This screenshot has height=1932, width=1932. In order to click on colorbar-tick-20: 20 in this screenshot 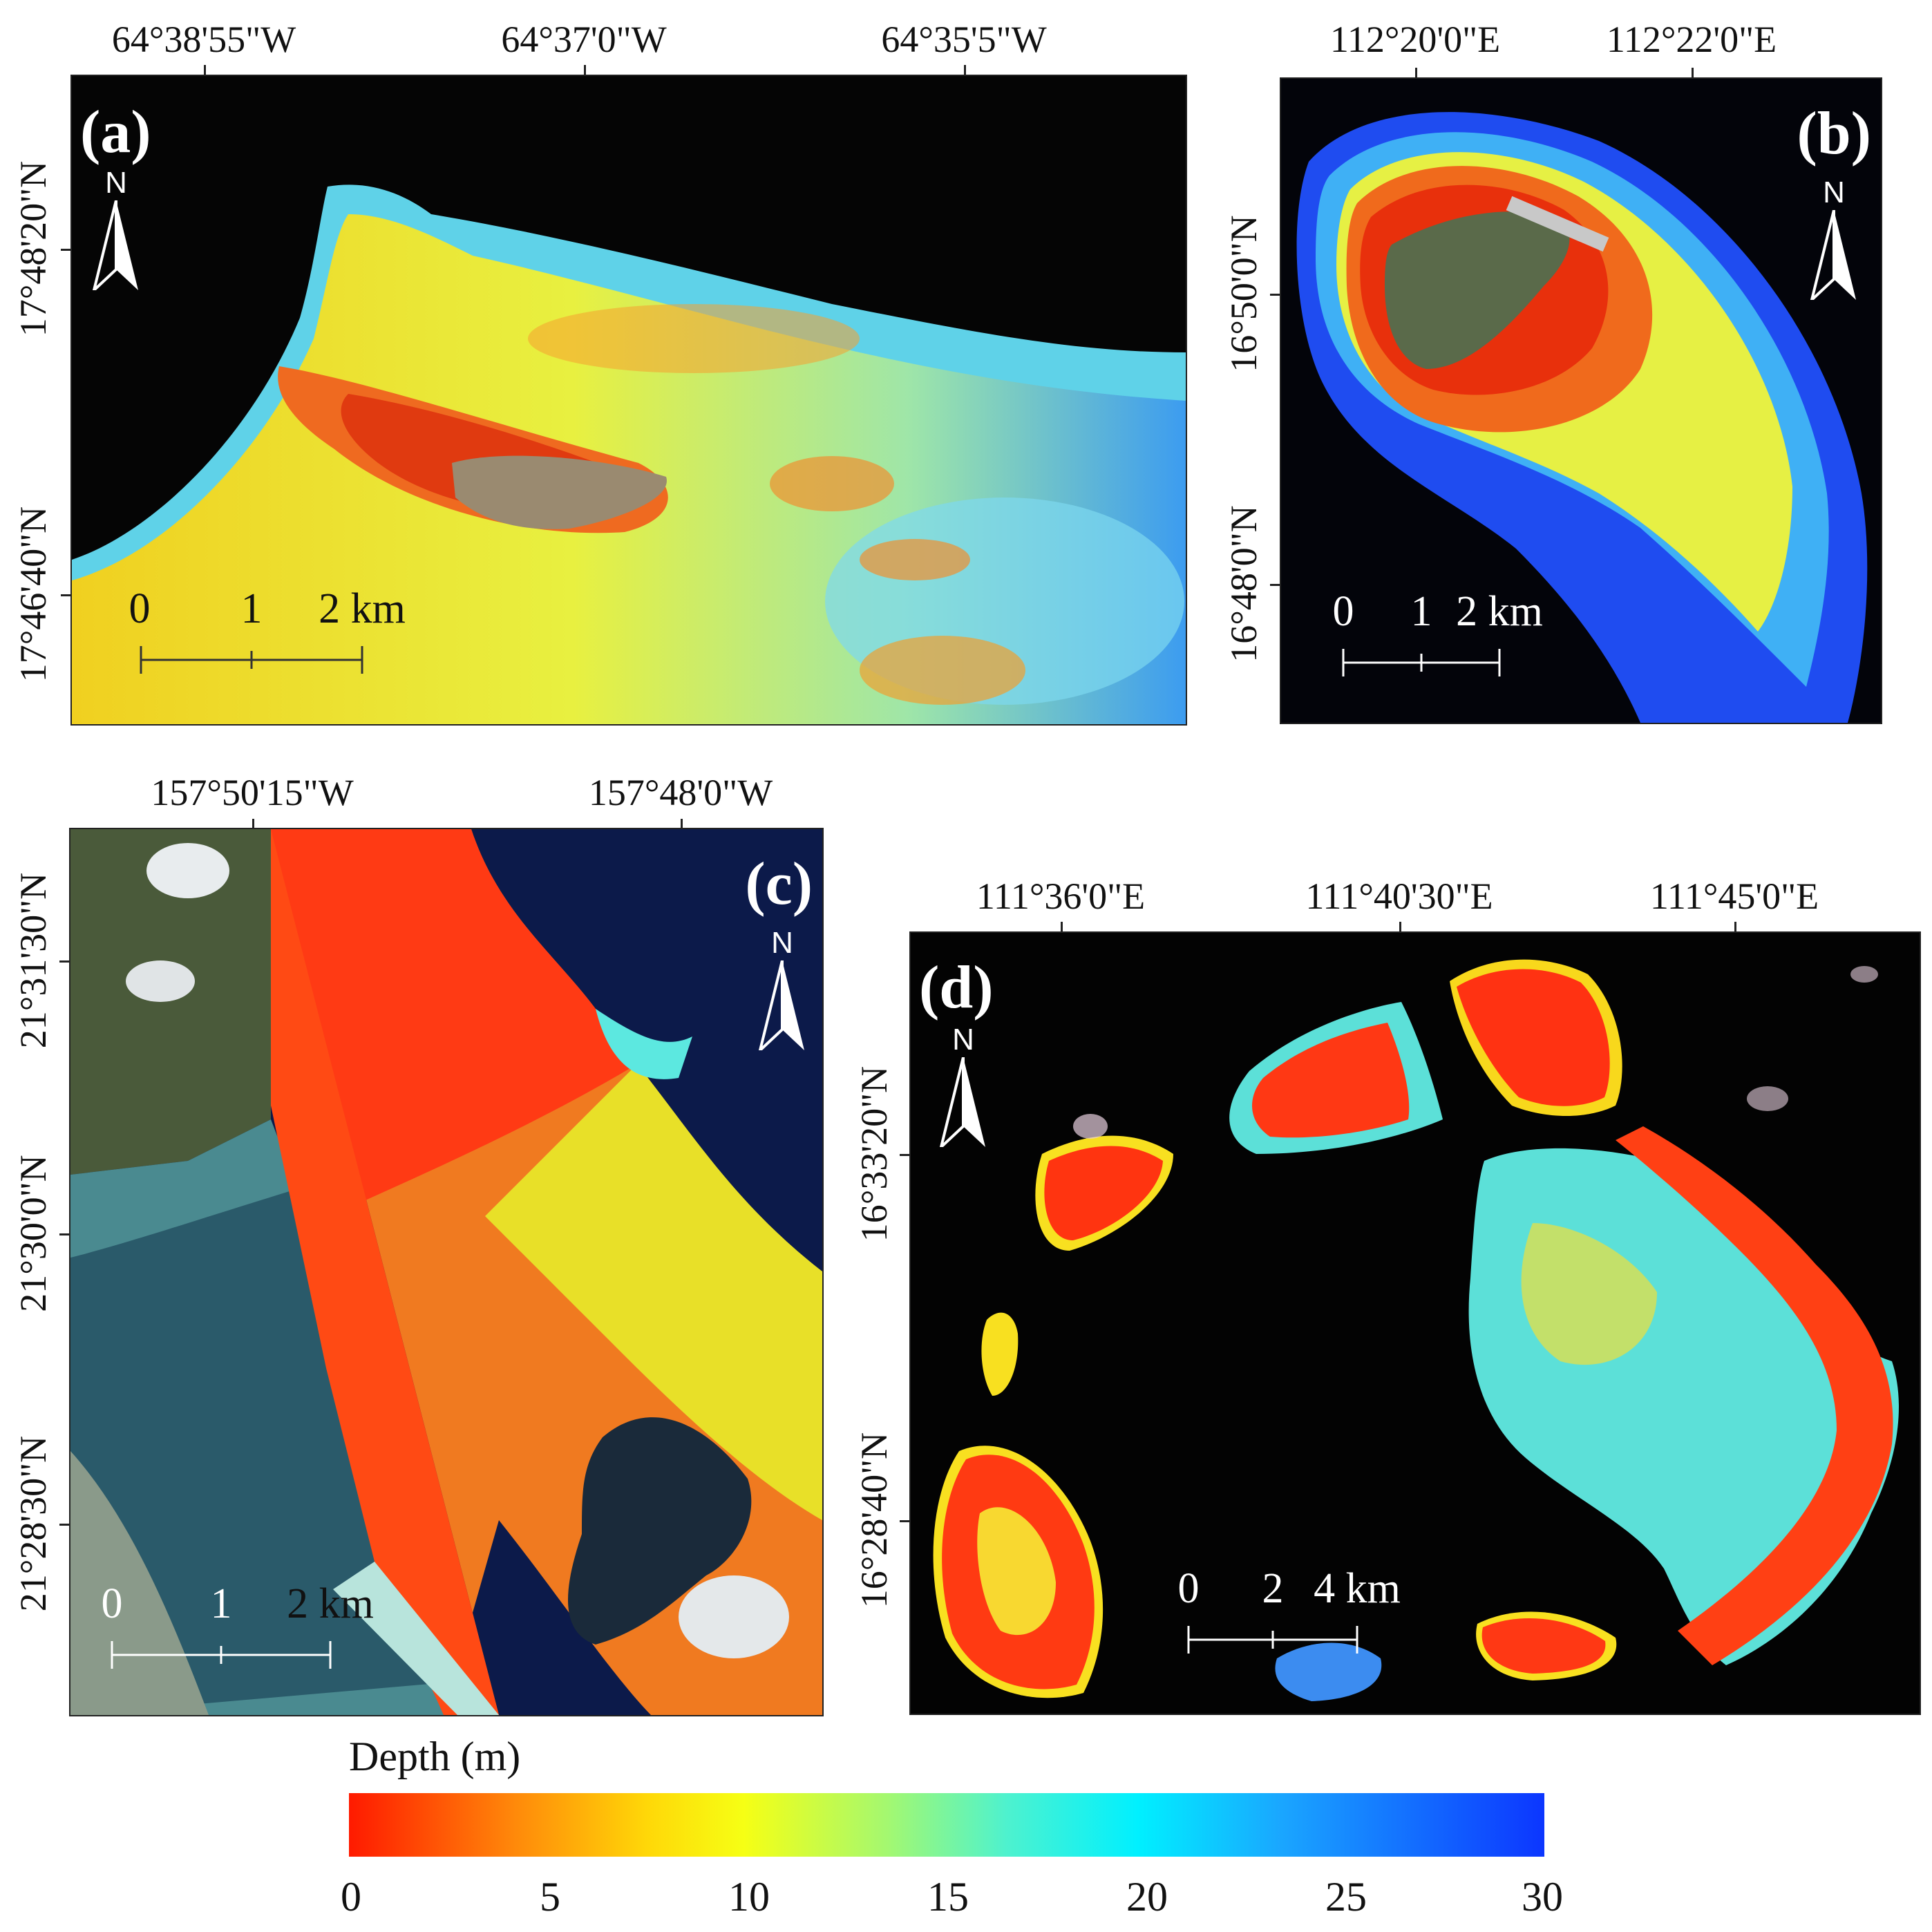, I will do `click(1147, 1897)`.